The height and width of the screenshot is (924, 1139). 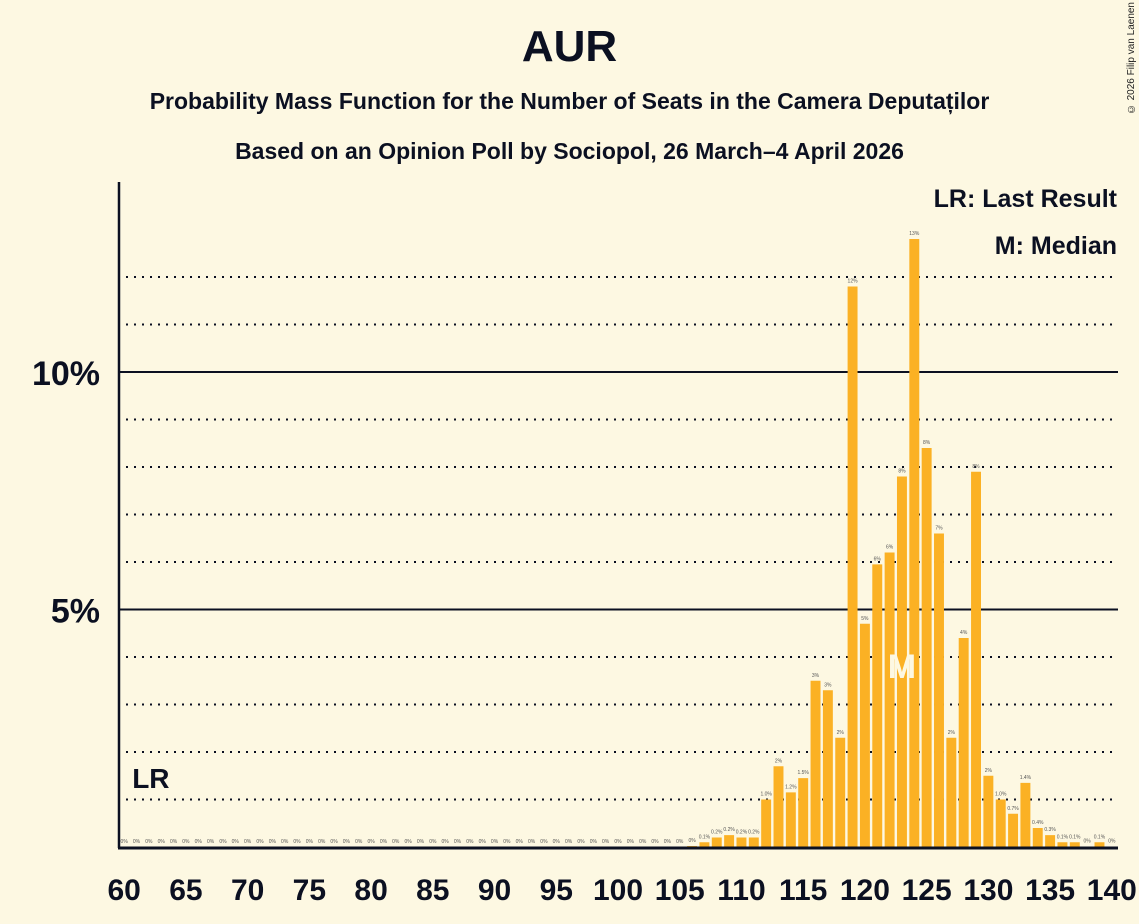 I want to click on x-tick-label: 115, so click(x=803, y=890).